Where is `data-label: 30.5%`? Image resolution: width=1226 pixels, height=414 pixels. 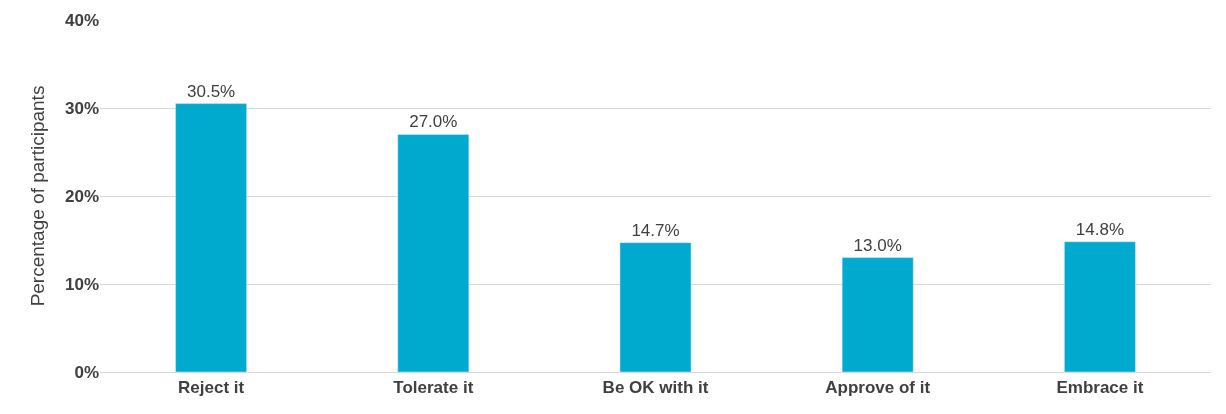
data-label: 30.5% is located at coordinates (211, 91).